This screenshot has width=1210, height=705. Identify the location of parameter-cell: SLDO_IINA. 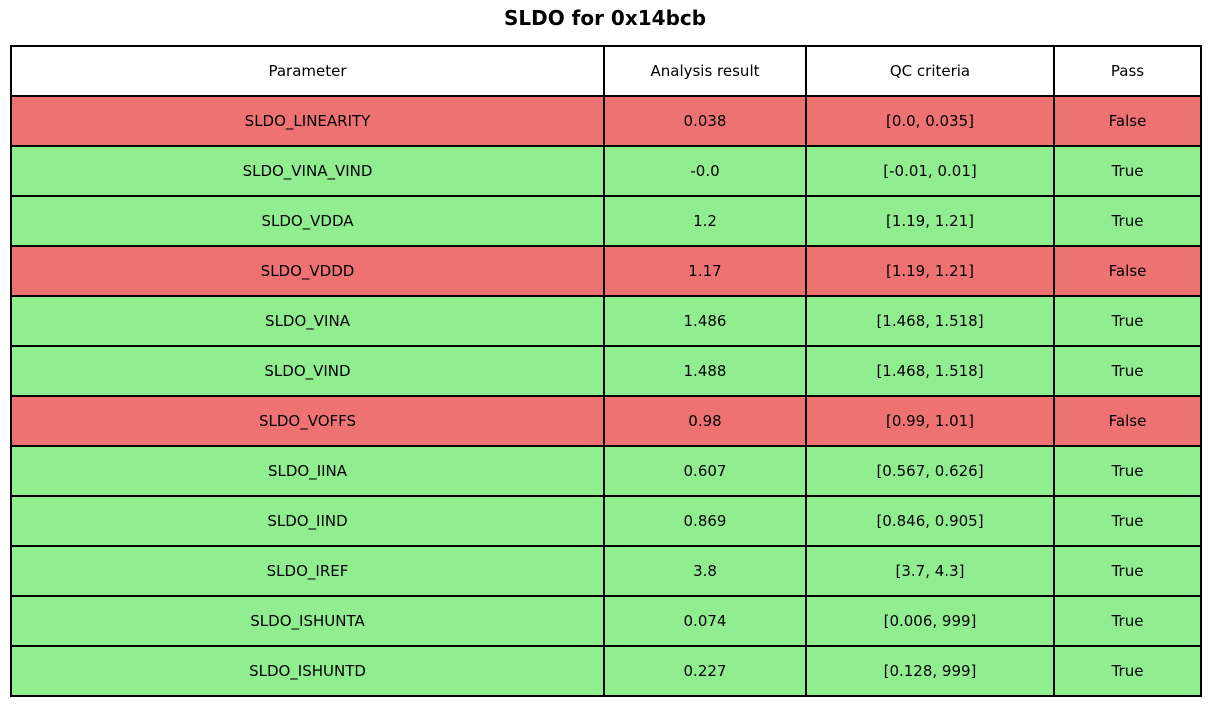
(307, 471).